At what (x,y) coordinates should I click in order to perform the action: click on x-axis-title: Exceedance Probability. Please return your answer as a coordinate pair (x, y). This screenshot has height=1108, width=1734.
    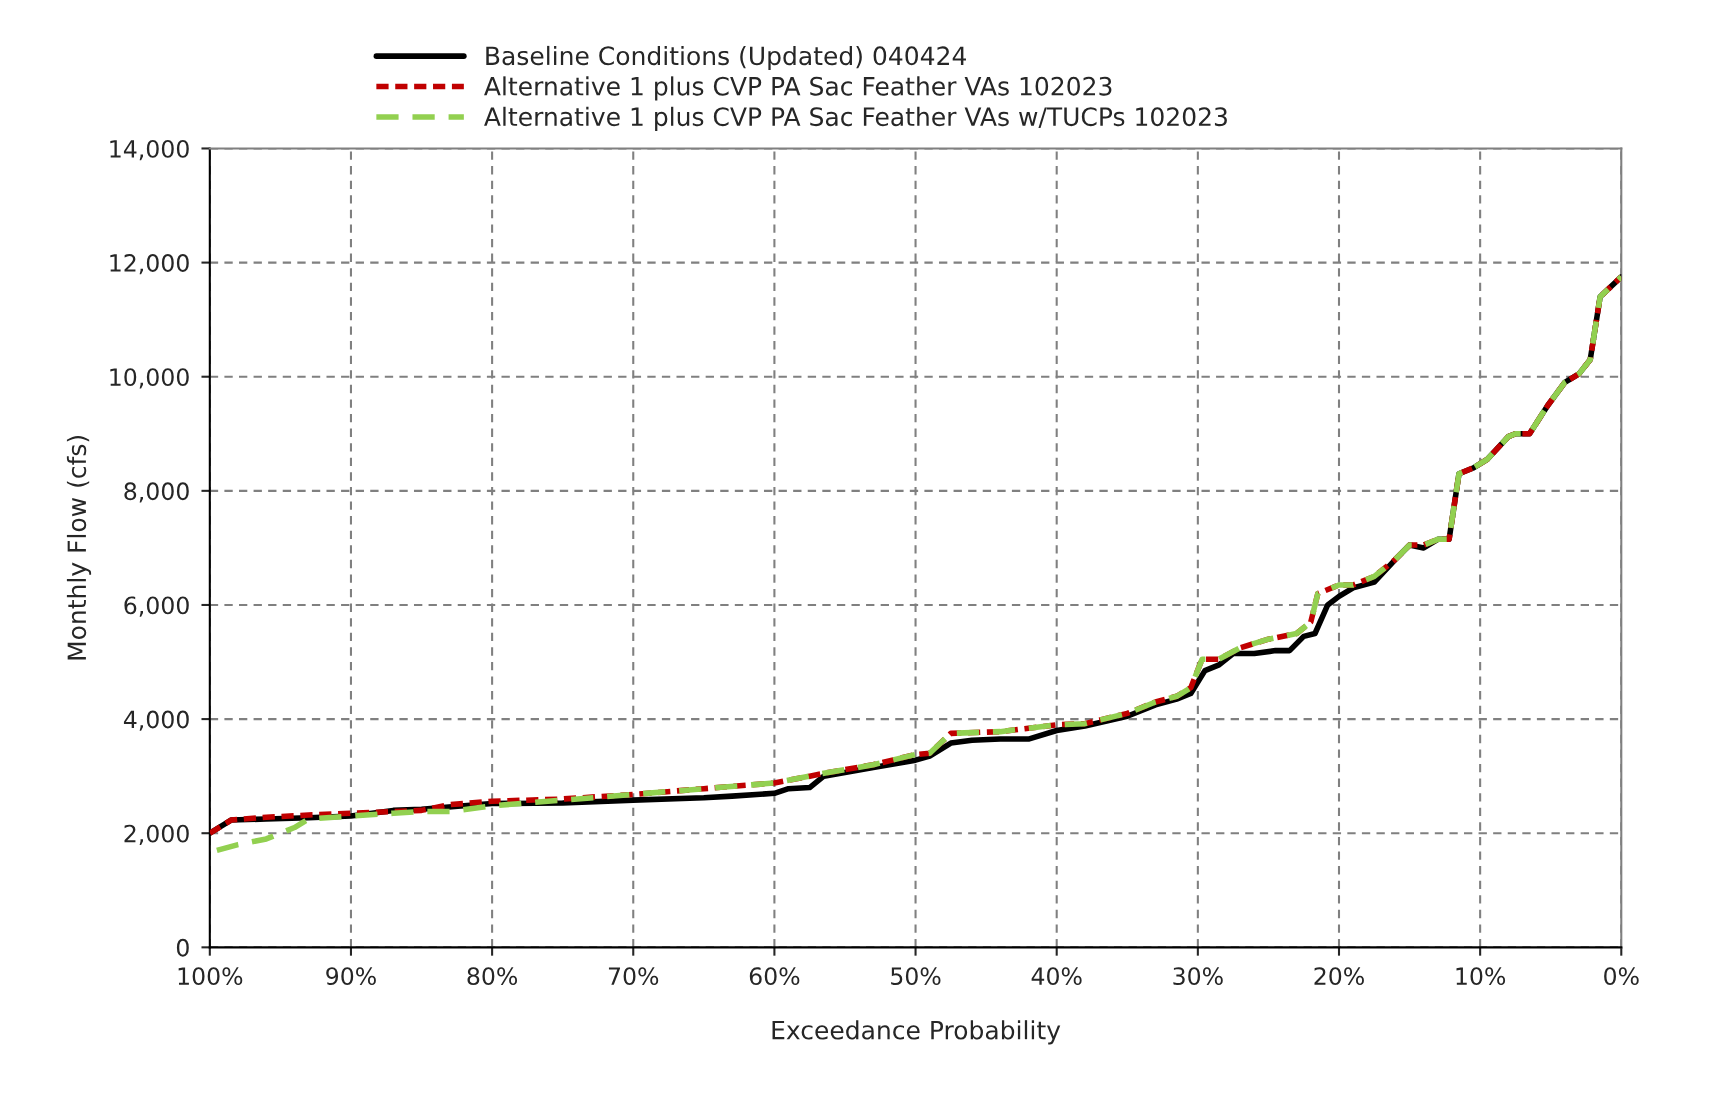
    Looking at the image, I should click on (916, 1032).